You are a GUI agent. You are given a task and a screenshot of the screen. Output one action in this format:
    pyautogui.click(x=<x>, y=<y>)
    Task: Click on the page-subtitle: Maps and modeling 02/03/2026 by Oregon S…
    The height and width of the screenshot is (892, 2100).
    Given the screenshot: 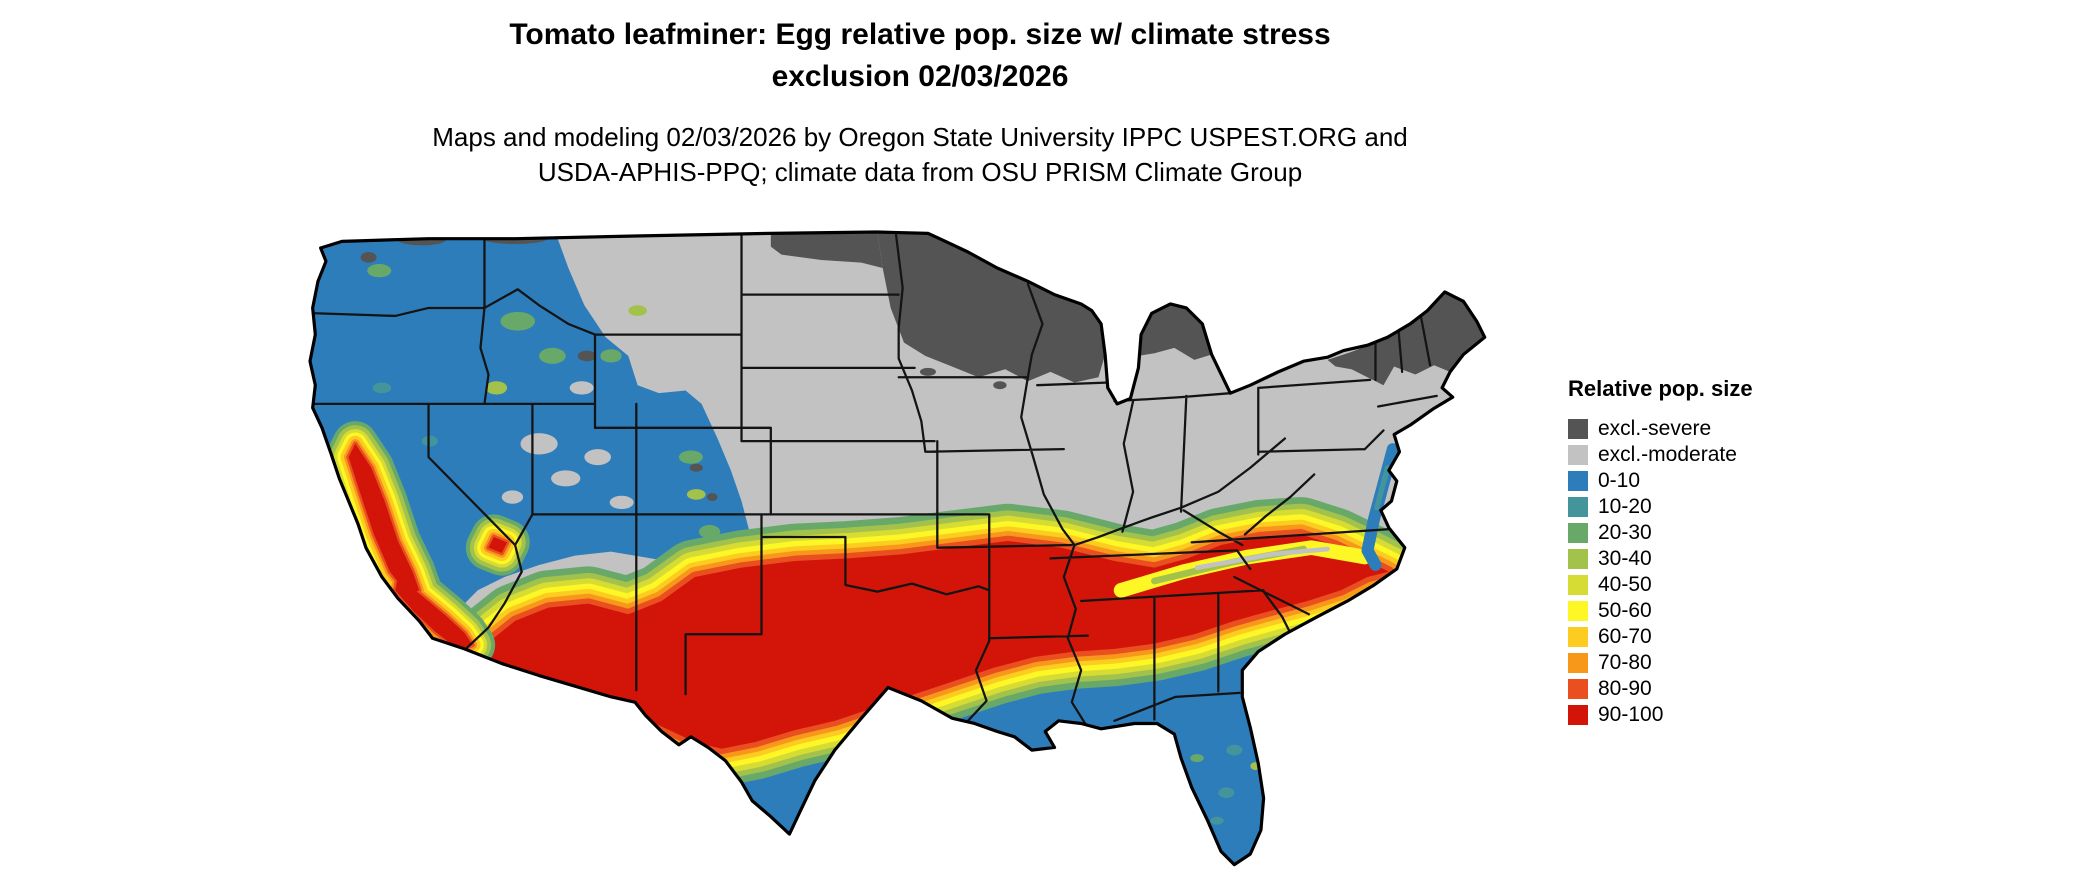 What is the action you would take?
    pyautogui.click(x=920, y=155)
    